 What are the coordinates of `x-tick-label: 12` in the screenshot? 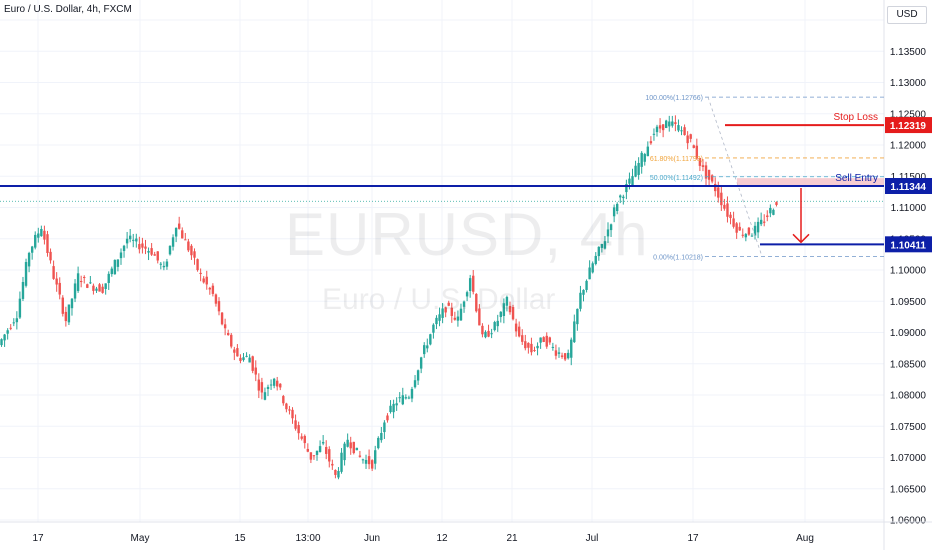 It's located at (442, 538).